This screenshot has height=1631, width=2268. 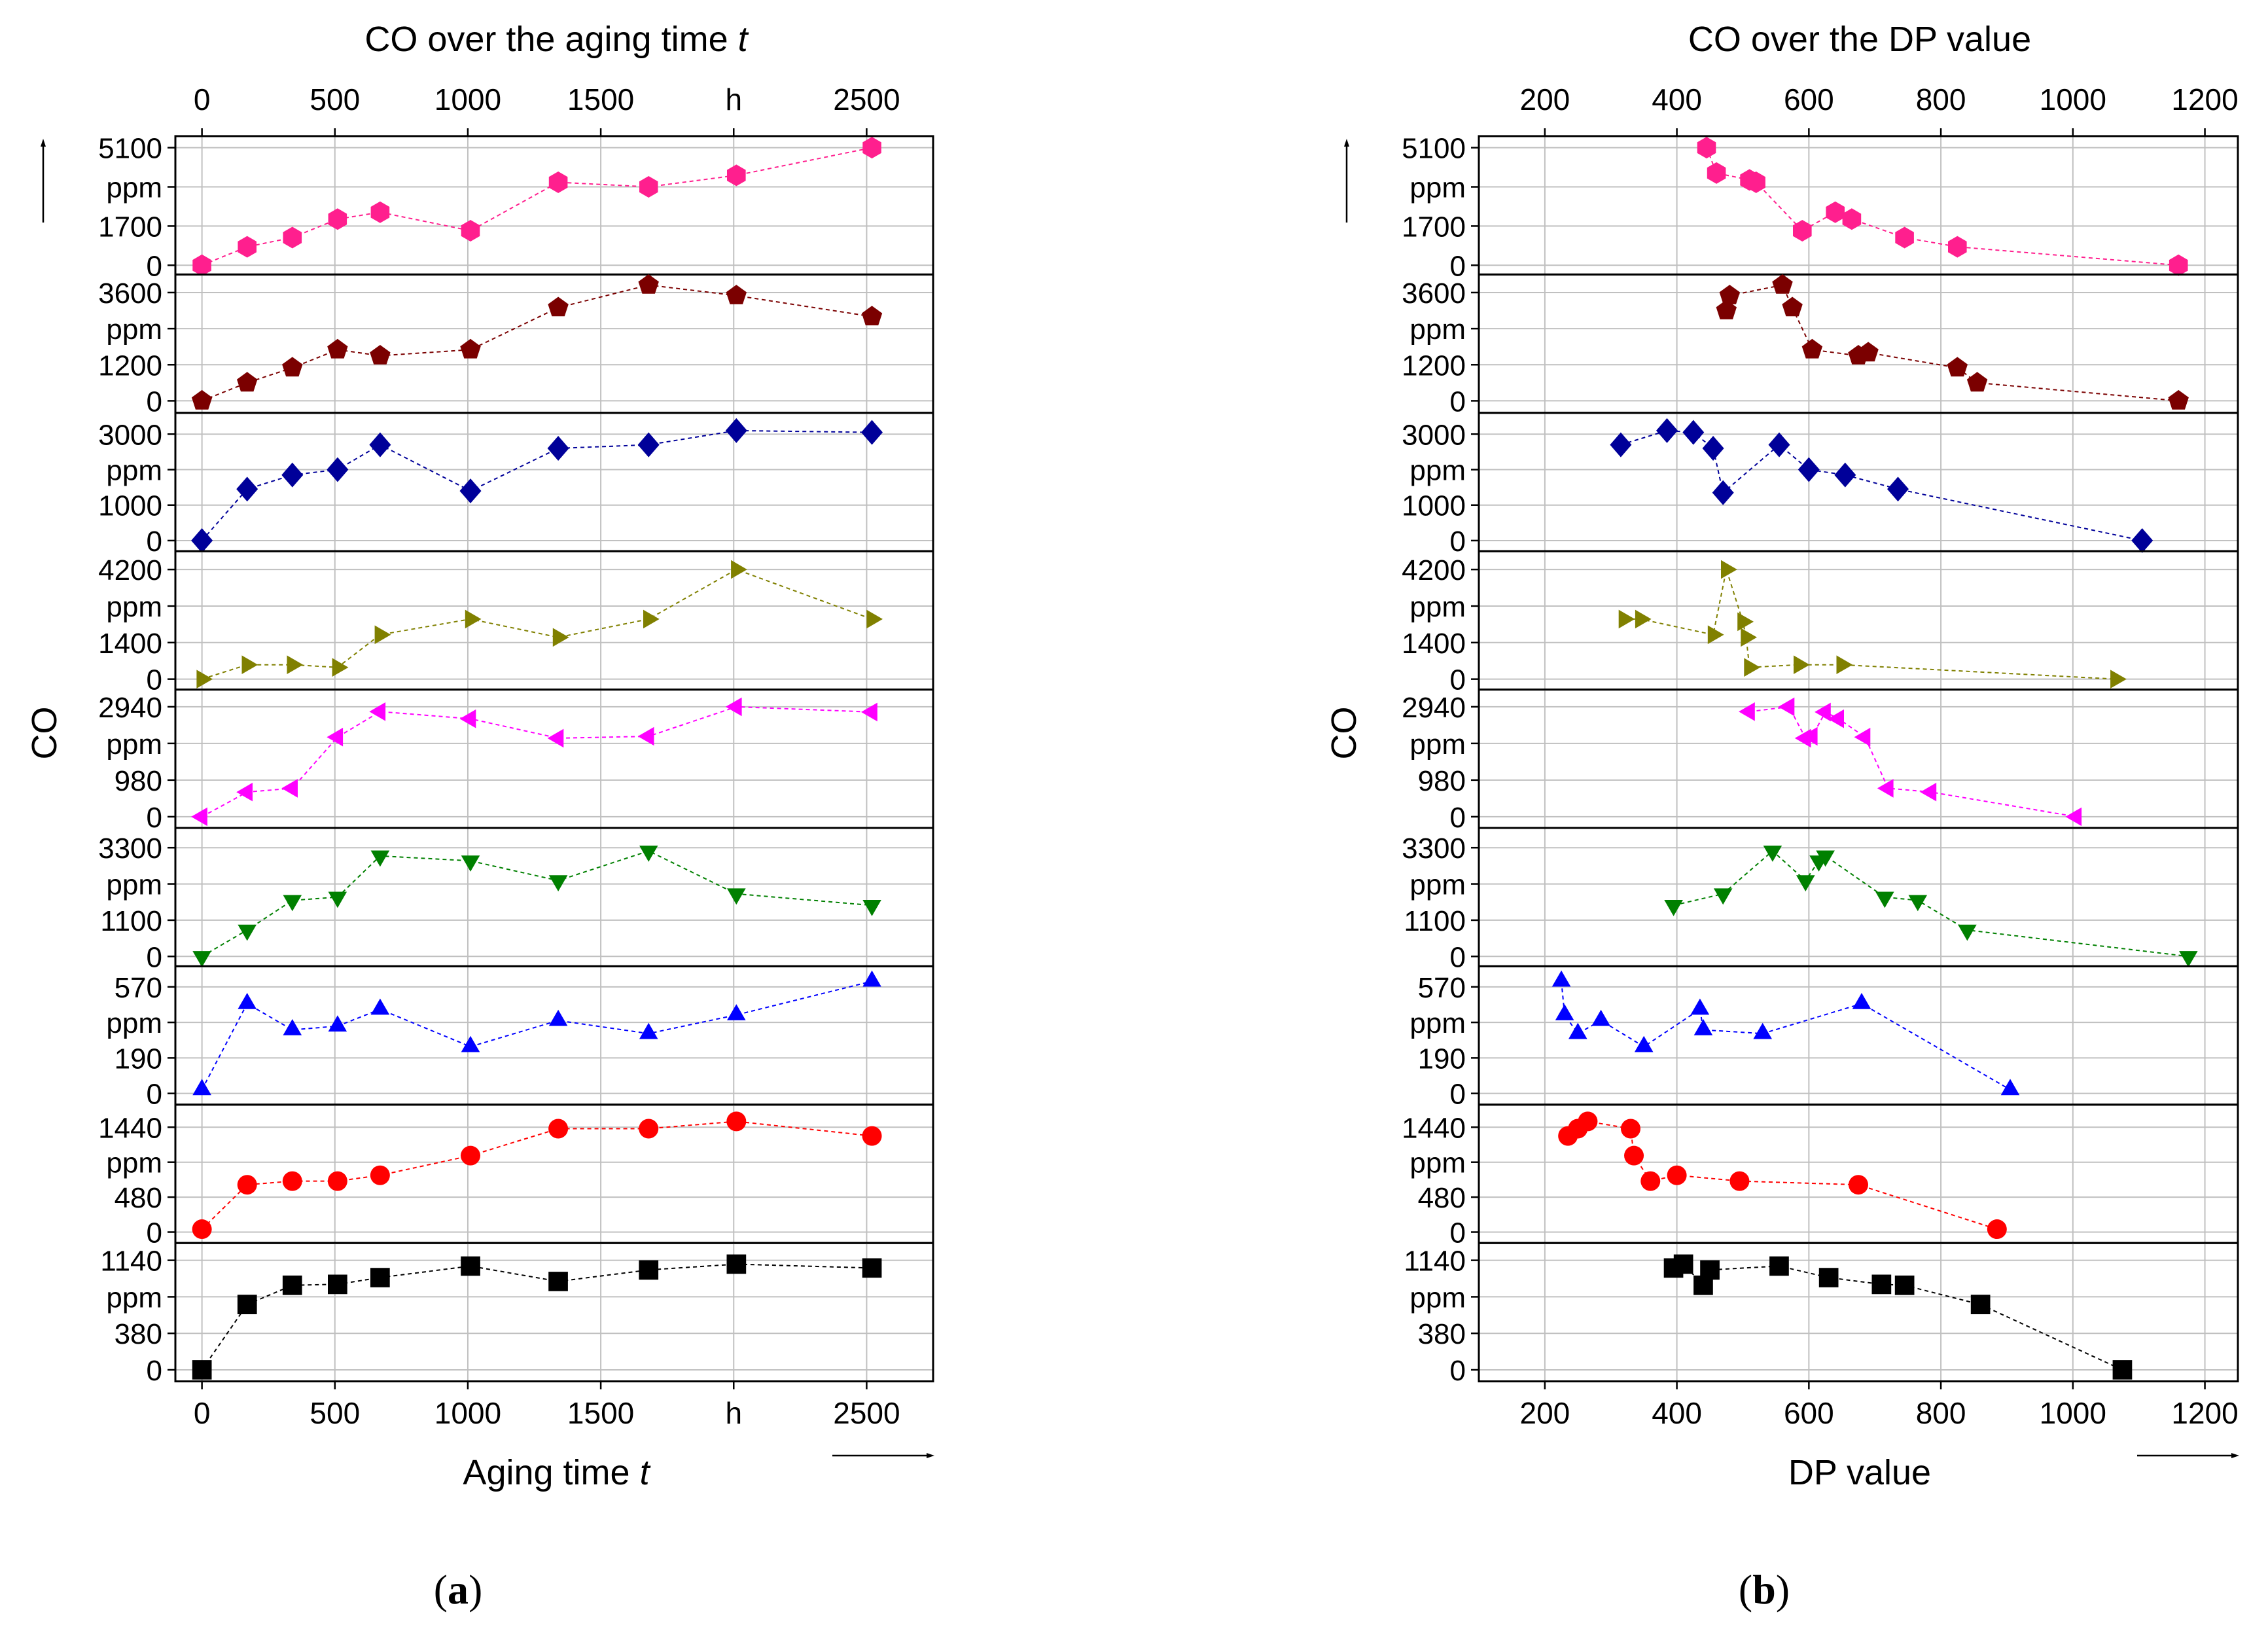 What do you see at coordinates (1434, 849) in the screenshot?
I see `y-tick-label: 3300` at bounding box center [1434, 849].